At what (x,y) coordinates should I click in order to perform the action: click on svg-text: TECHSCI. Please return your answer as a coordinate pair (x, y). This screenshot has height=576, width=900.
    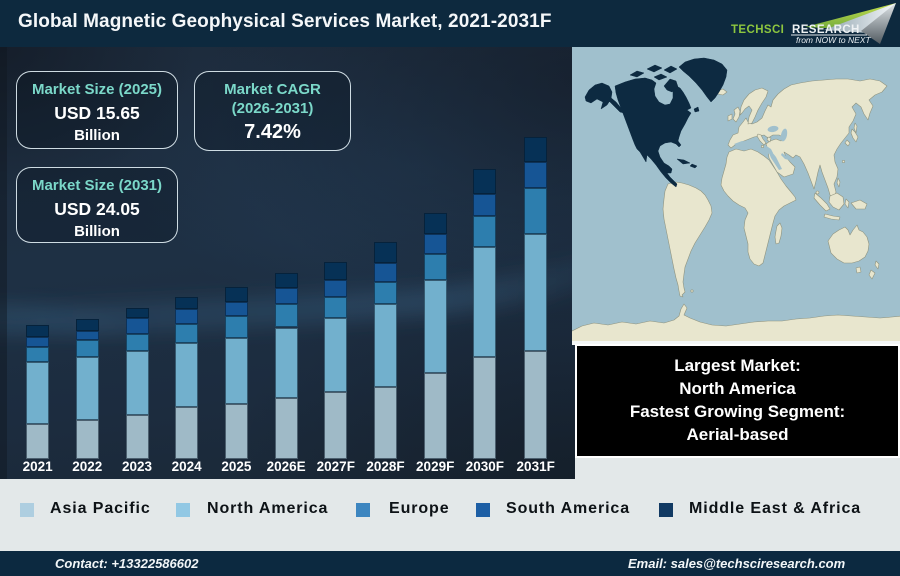
    Looking at the image, I should click on (757, 30).